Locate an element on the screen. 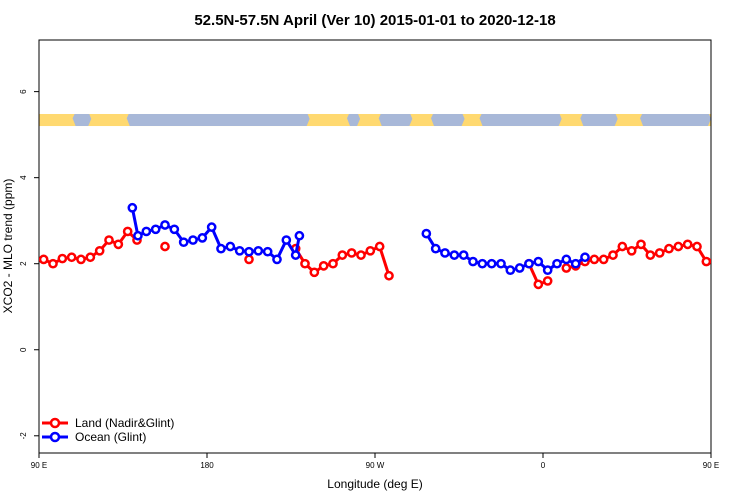 This screenshot has height=500, width=750. world-map-strip is located at coordinates (380, 120).